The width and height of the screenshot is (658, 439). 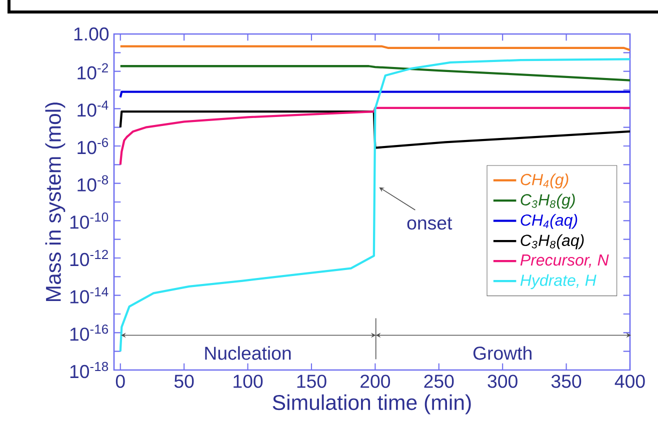 What do you see at coordinates (566, 381) in the screenshot?
I see `x-tick-label: 350` at bounding box center [566, 381].